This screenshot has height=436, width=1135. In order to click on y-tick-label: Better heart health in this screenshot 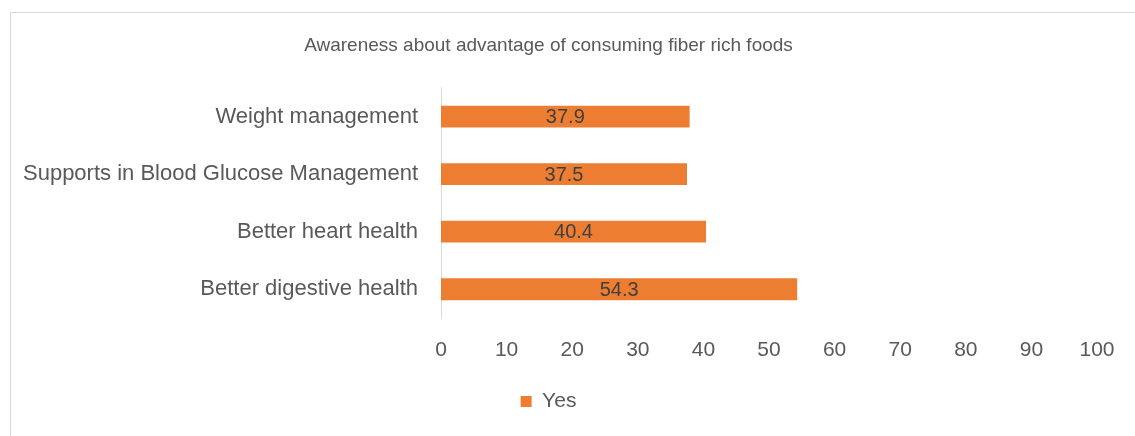, I will do `click(327, 230)`.